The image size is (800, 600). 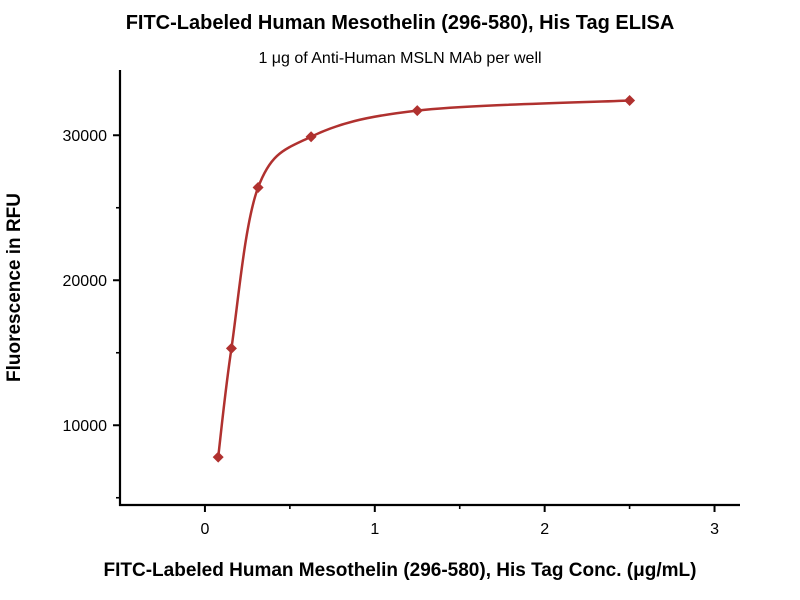 I want to click on svg-text: 3, so click(x=714, y=529).